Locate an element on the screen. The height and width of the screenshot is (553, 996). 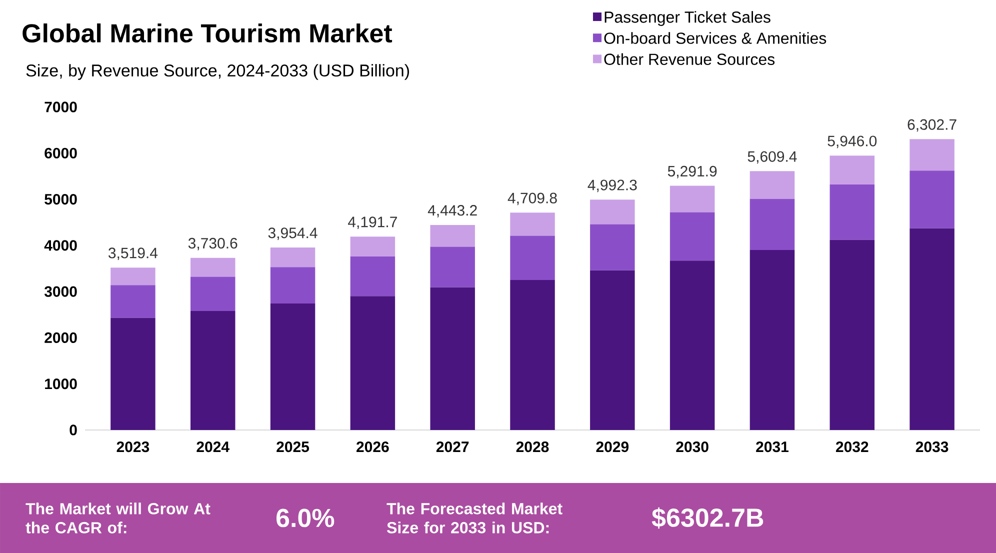
text: The Market will Grow At the CAGR of: is located at coordinates (118, 518).